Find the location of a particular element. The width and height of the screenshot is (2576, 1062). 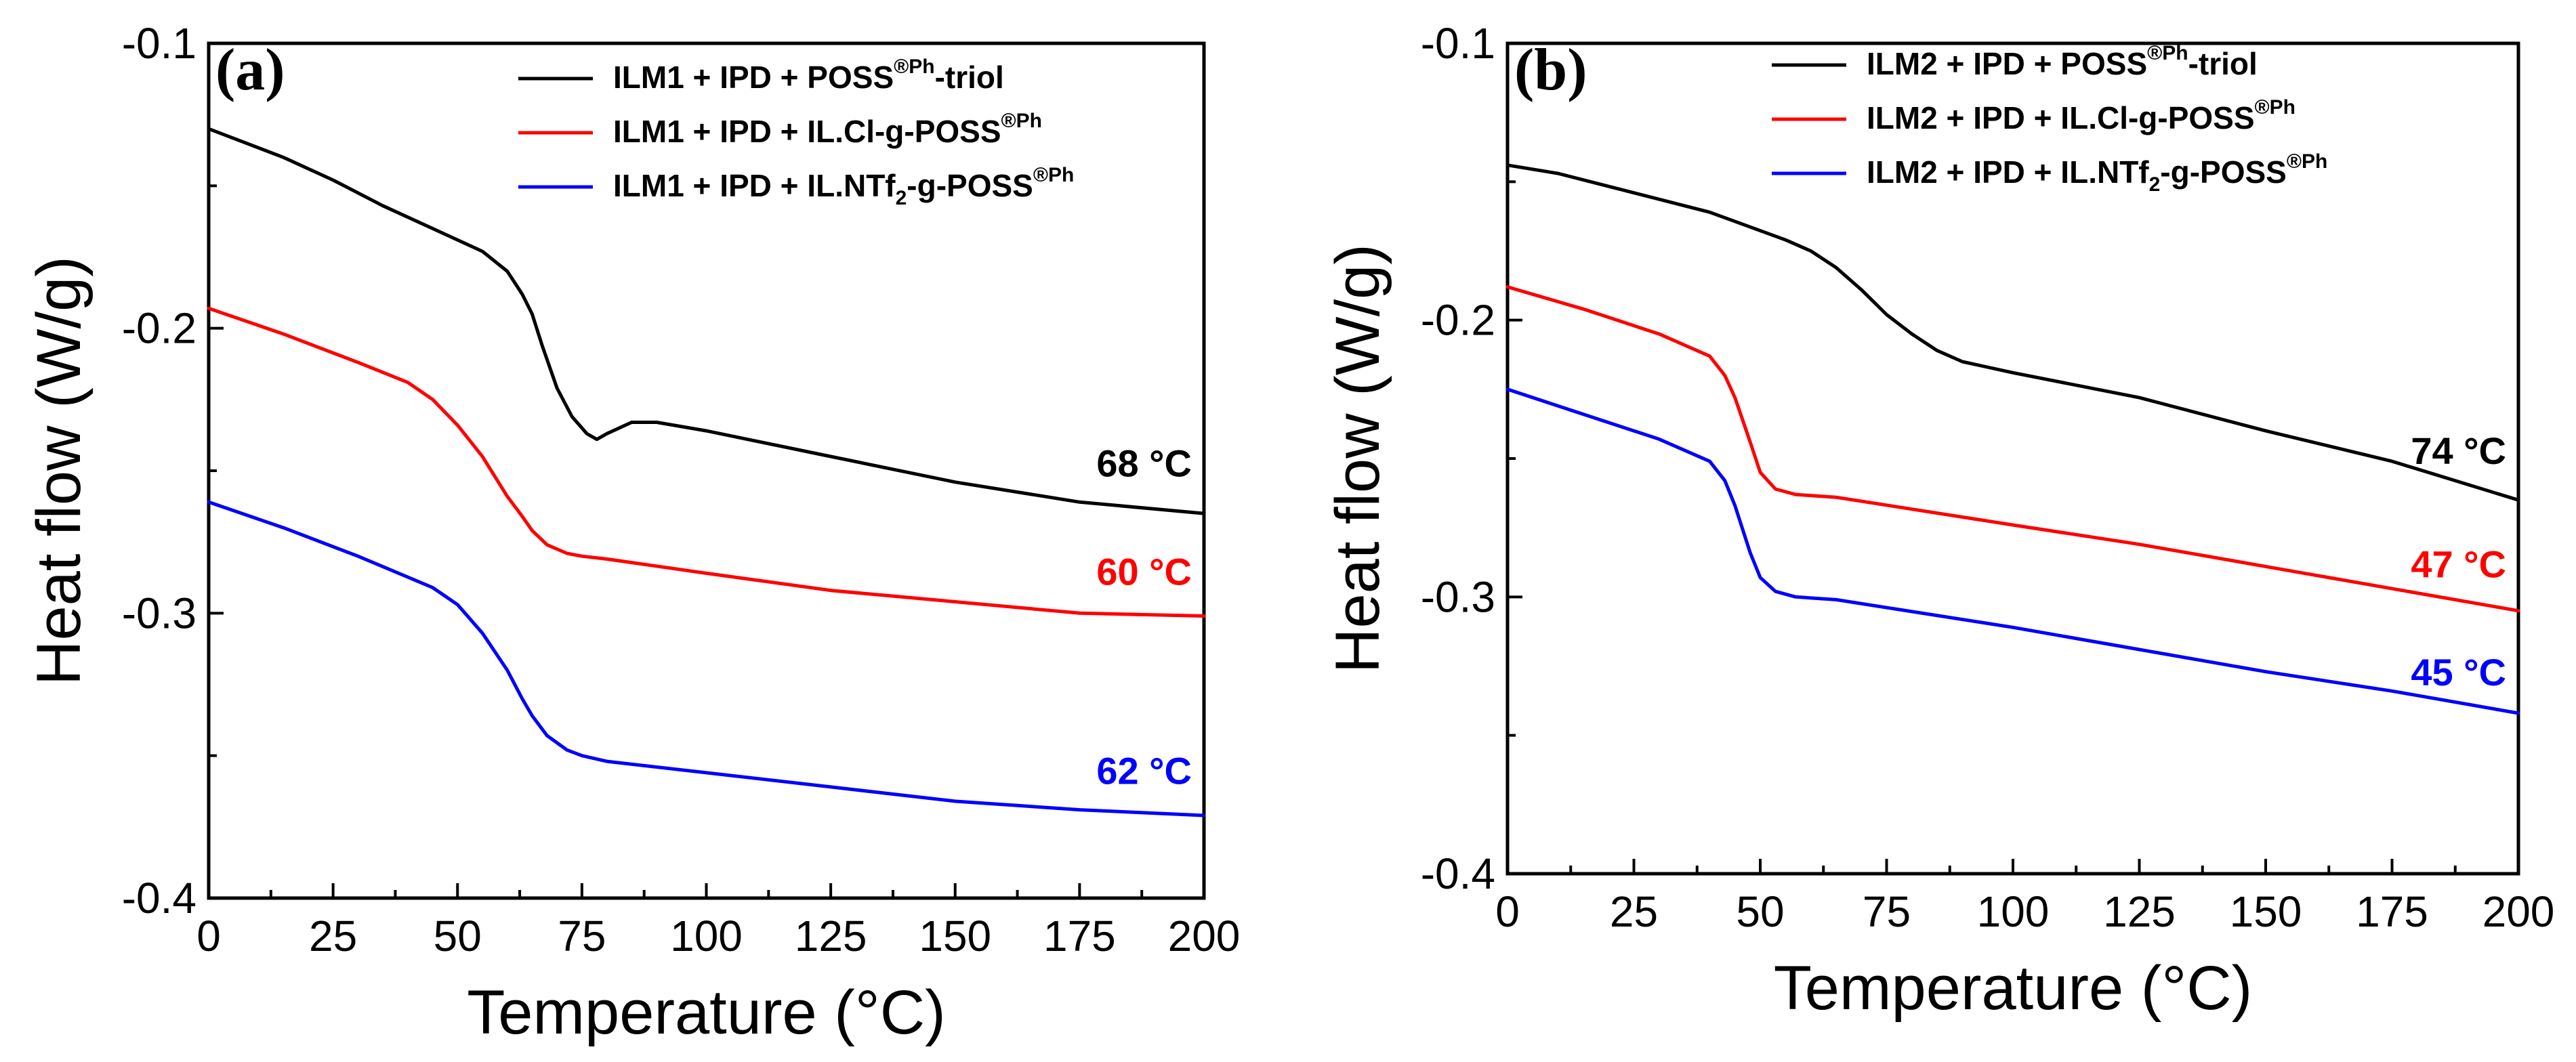

series-annotation: 45 °C is located at coordinates (2458, 672).